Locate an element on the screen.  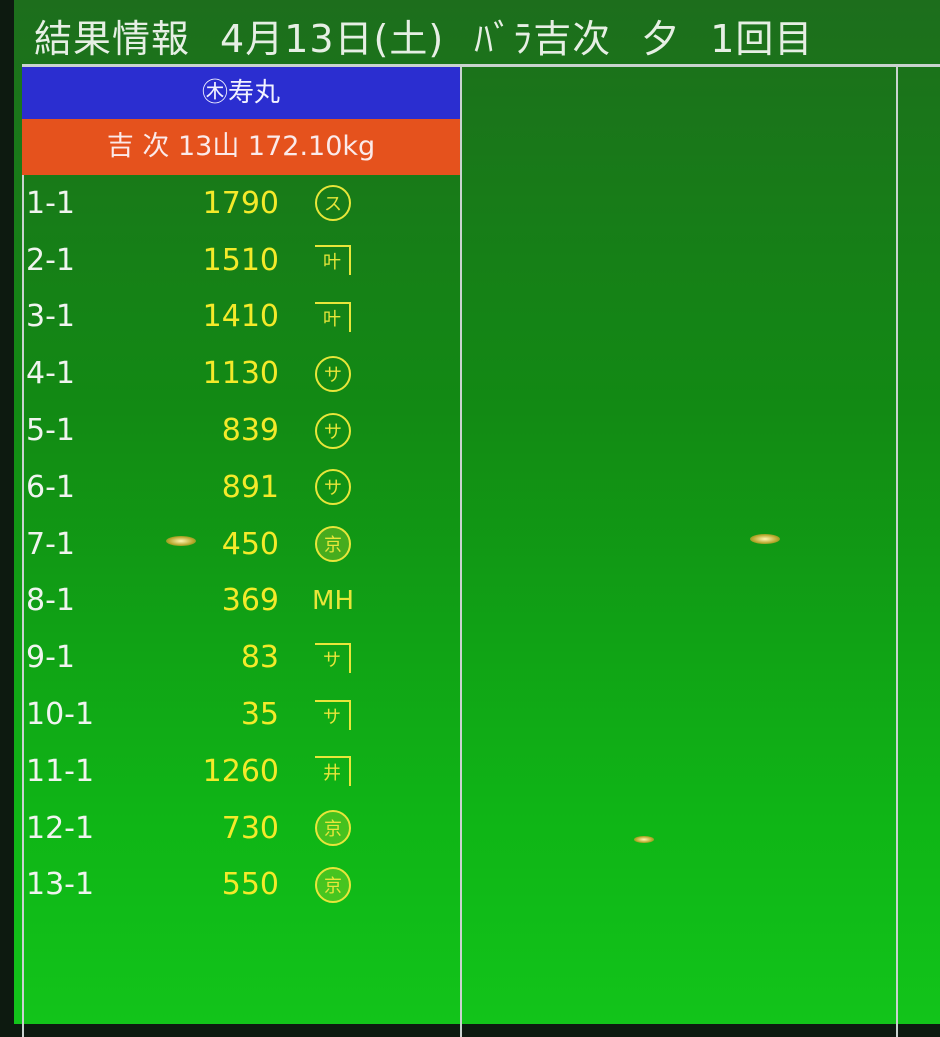
price: 1510 is located at coordinates (240, 260).